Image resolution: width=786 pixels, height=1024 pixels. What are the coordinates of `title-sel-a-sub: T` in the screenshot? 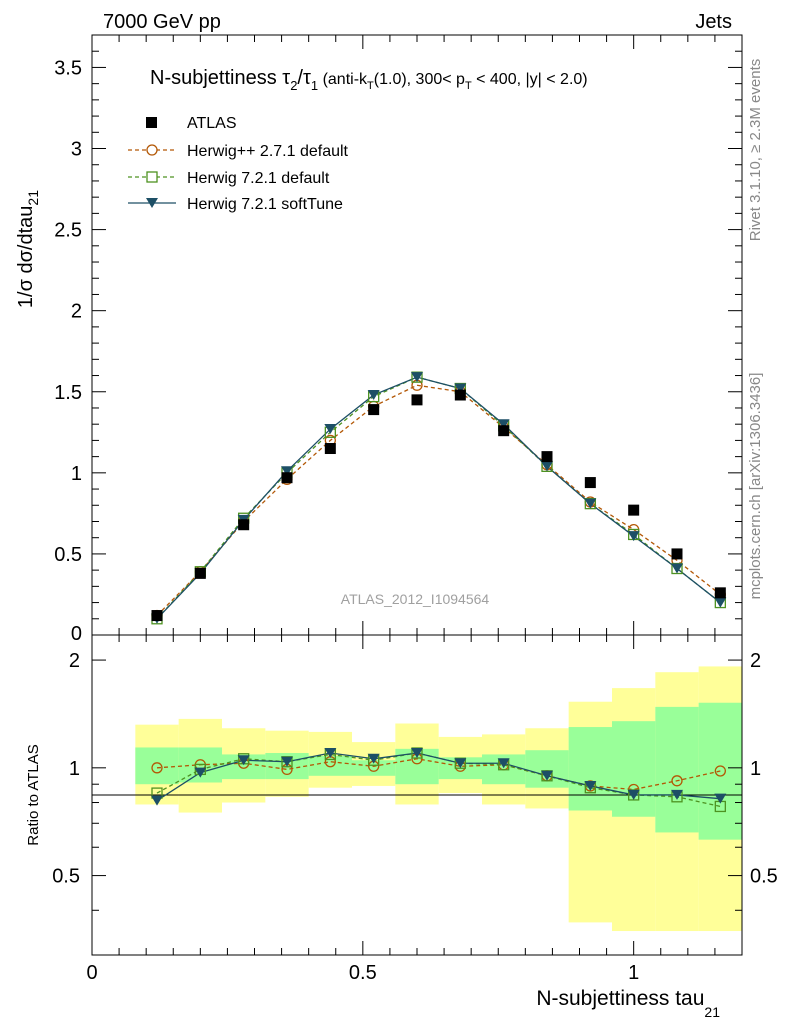 It's located at (370, 86).